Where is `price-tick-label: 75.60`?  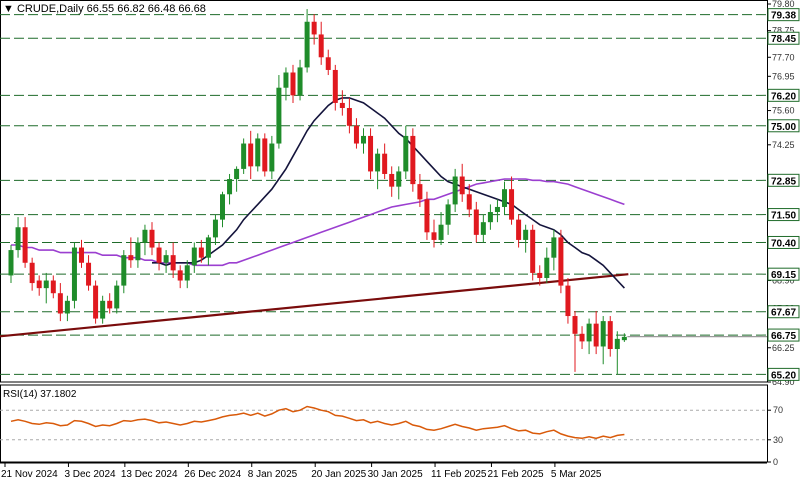 price-tick-label: 75.60 is located at coordinates (783, 111).